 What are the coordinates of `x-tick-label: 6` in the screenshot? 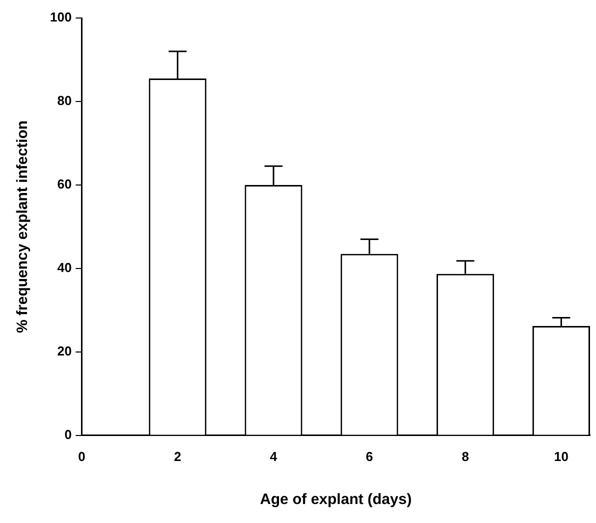 It's located at (370, 456).